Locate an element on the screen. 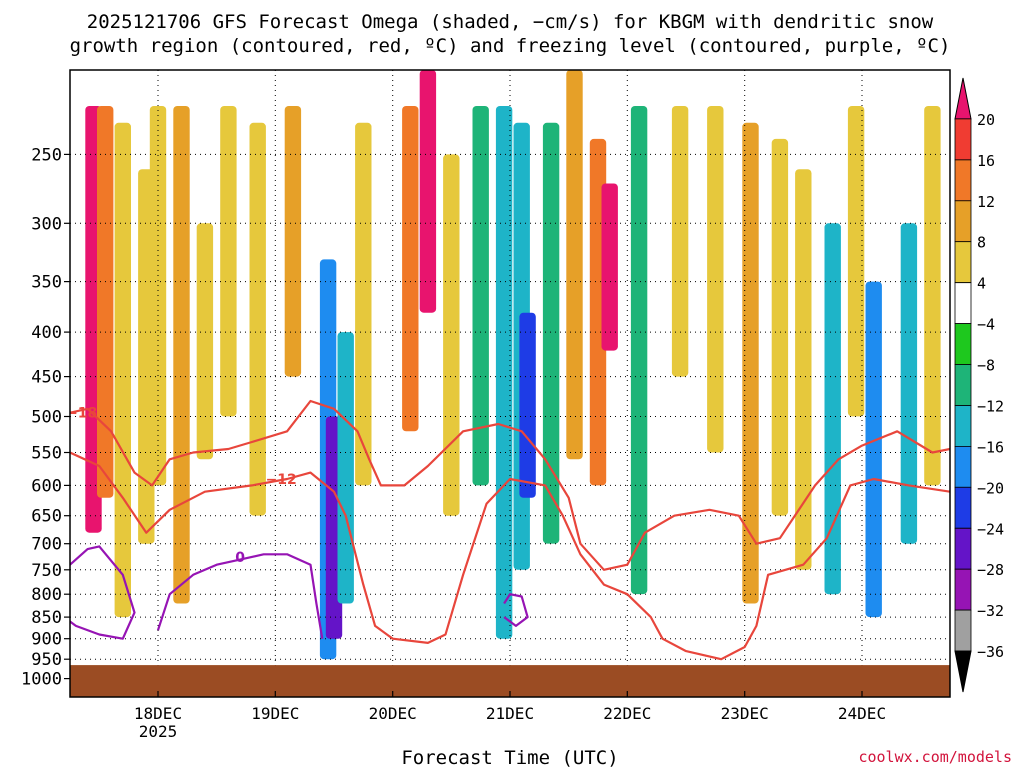  x-tick-label: 21DEC is located at coordinates (510, 713).